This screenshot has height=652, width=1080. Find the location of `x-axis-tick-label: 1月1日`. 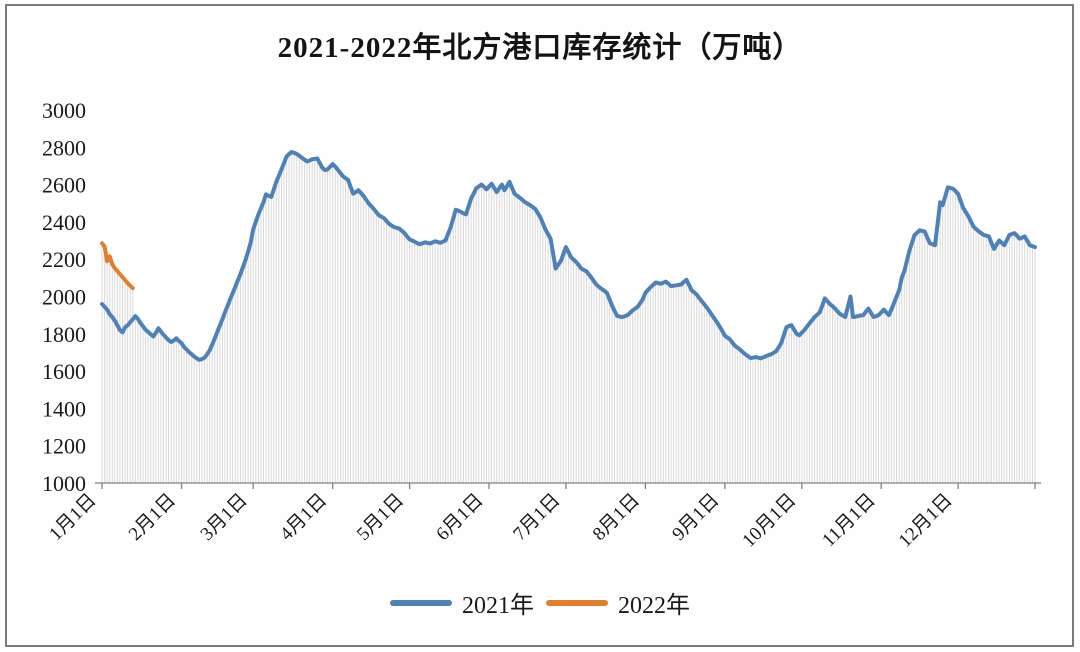

x-axis-tick-label: 1月1日 is located at coordinates (72, 517).